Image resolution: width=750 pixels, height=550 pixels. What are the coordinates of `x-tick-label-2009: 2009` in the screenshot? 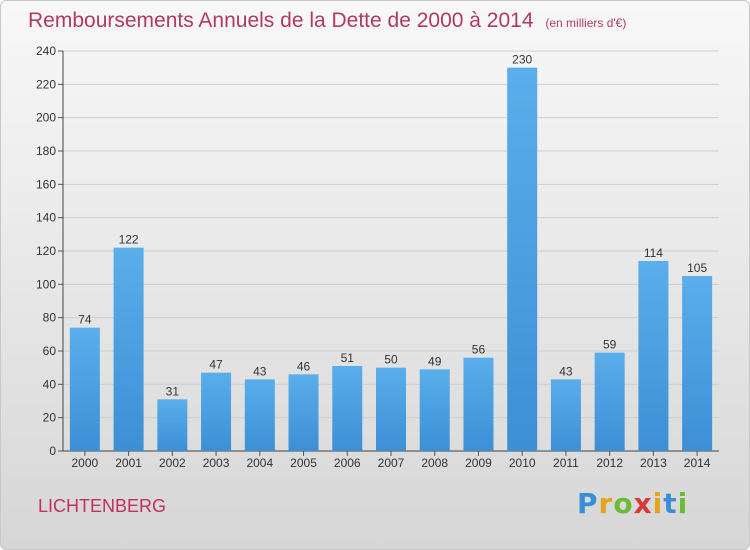 It's located at (478, 463).